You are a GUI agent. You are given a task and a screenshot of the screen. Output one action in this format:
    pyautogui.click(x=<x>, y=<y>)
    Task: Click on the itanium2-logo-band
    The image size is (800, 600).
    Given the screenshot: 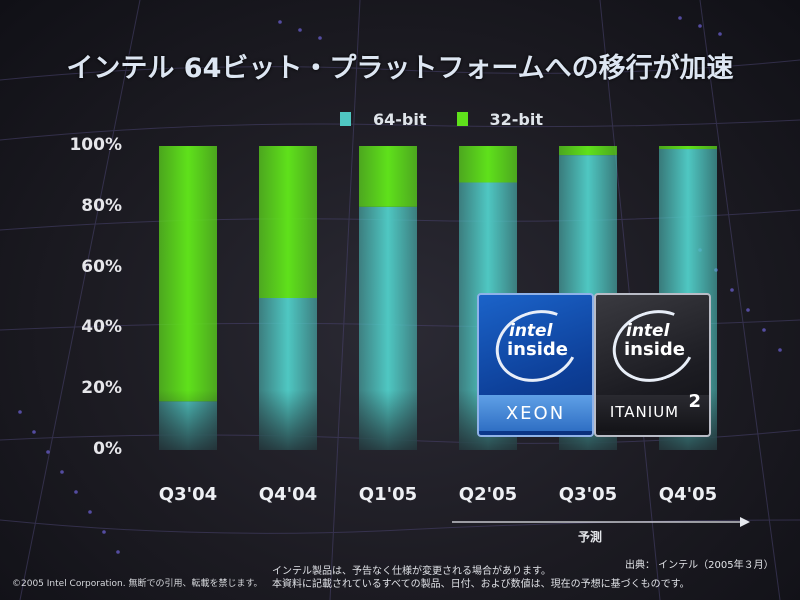 What is the action you would take?
    pyautogui.click(x=652, y=413)
    